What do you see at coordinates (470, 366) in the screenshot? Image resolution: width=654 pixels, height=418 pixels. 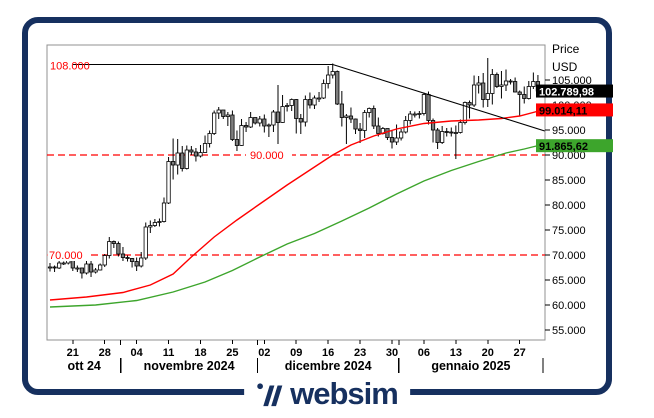 I see `month-label: gennaio 2025` at bounding box center [470, 366].